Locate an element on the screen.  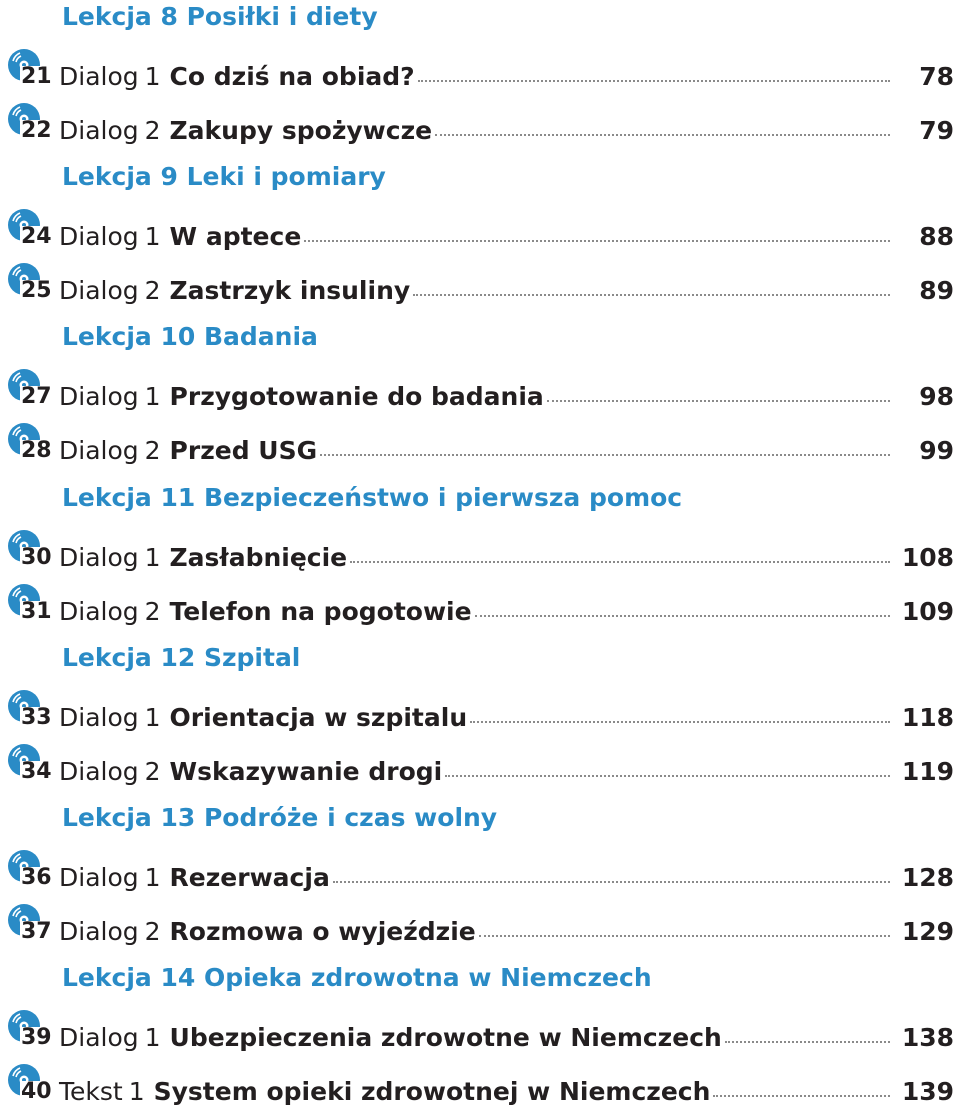
entry-label: Dialog 1 Orientacja w szpitalu is located at coordinates (474, 717).